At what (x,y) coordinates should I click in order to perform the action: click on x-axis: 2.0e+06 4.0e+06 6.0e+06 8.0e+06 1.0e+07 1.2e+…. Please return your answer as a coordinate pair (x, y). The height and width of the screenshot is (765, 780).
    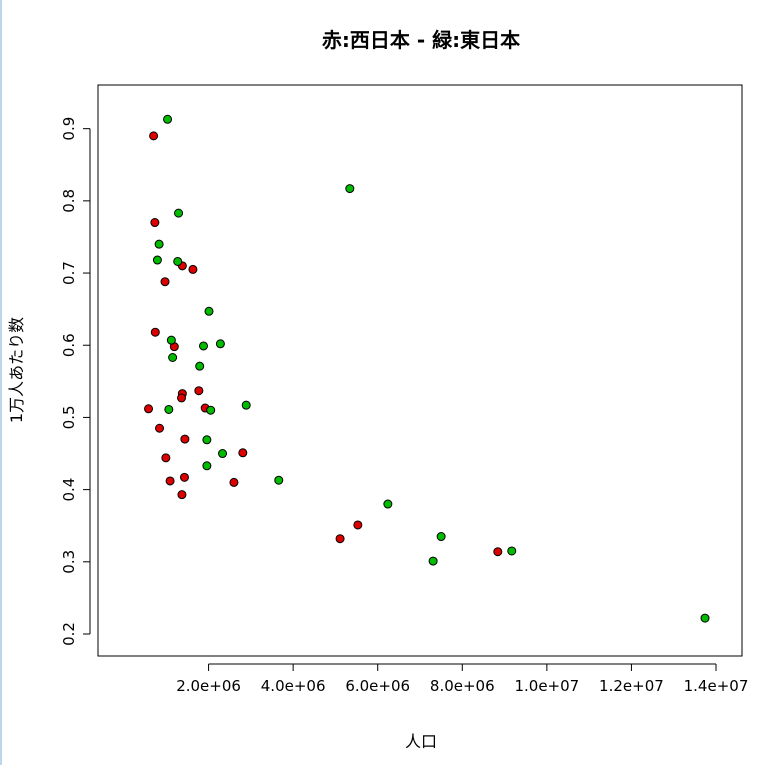
    Looking at the image, I should click on (462, 679).